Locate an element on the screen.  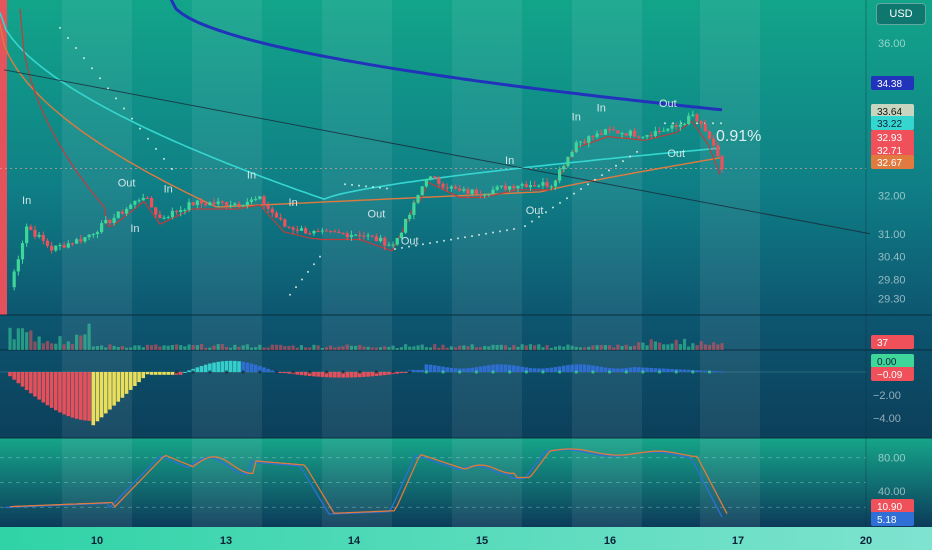
price-badge-text: 33.22 is located at coordinates (889, 124).